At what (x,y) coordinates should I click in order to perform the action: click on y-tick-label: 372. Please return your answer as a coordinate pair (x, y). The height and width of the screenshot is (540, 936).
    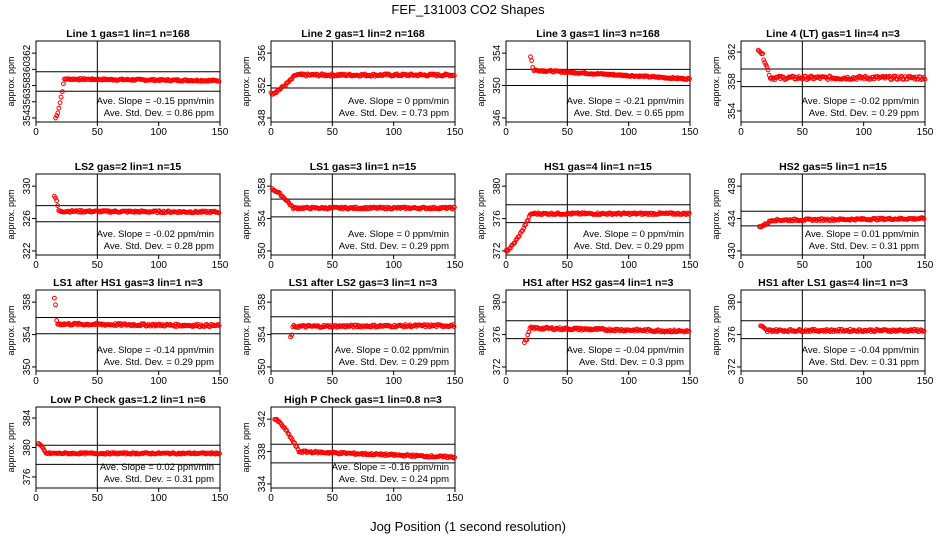
    Looking at the image, I should click on (732, 366).